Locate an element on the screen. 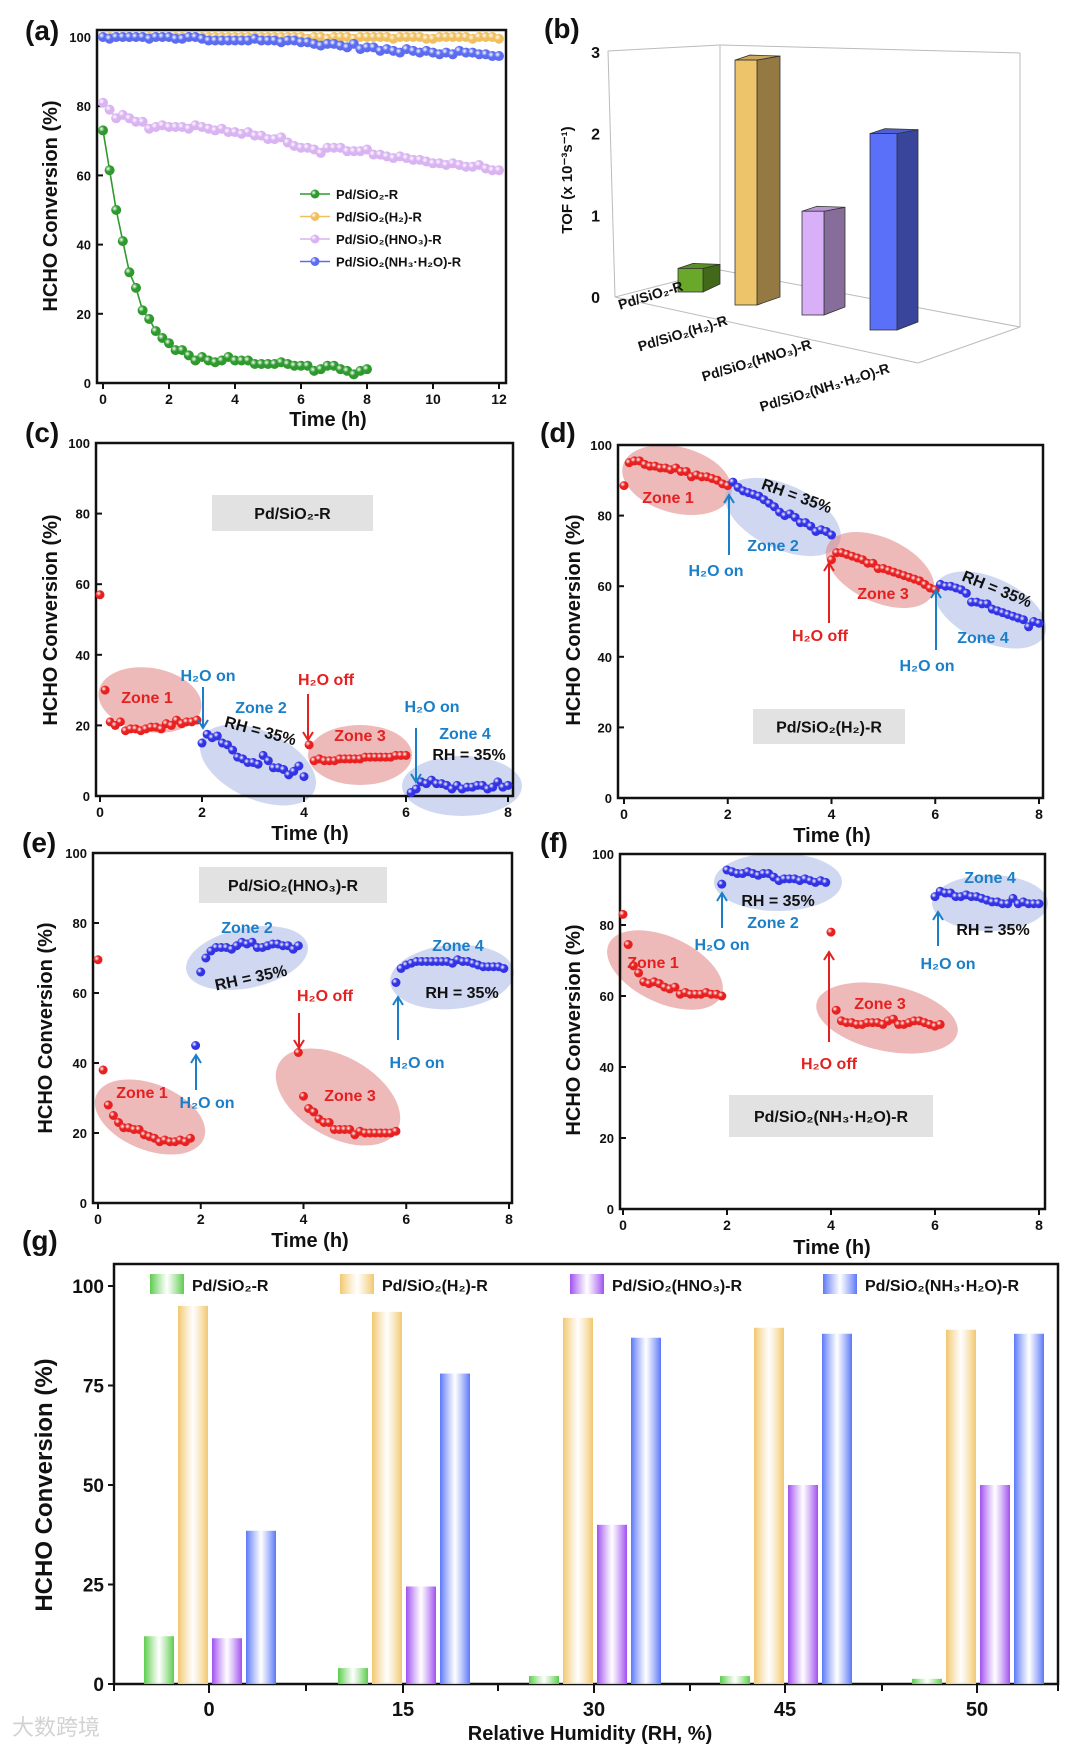 Image resolution: width=1080 pixels, height=1752 pixels. sample-label-box is located at coordinates (293, 885).